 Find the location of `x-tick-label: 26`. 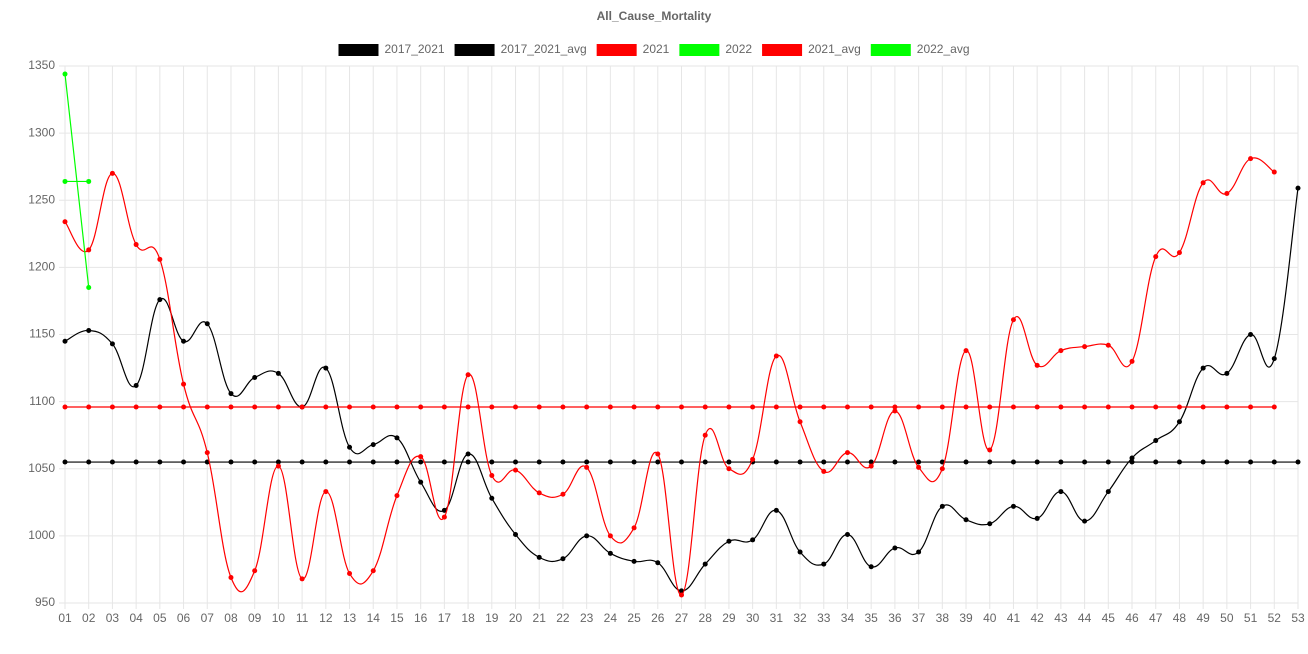

x-tick-label: 26 is located at coordinates (658, 618).